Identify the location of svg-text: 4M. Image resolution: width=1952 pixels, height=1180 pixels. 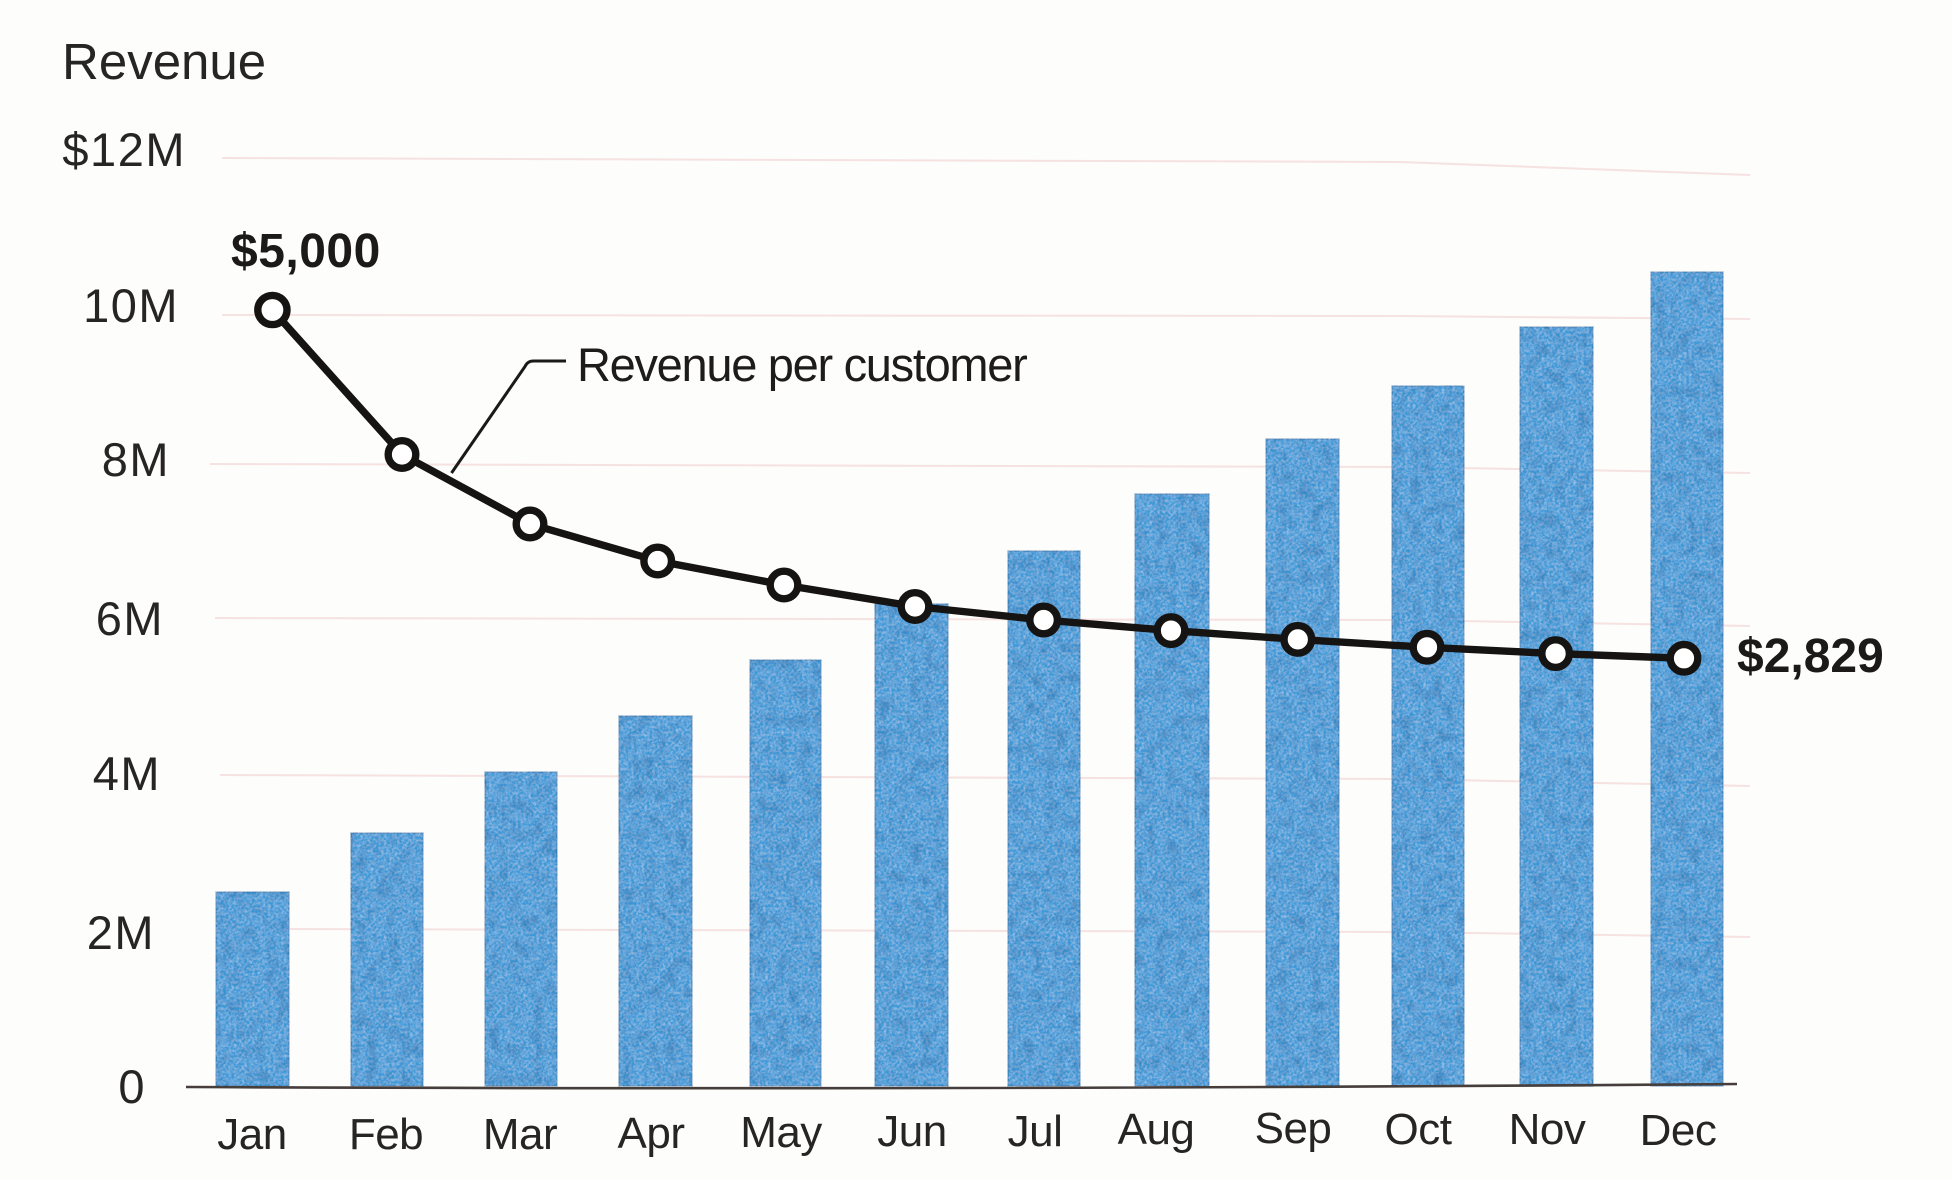
(127, 773).